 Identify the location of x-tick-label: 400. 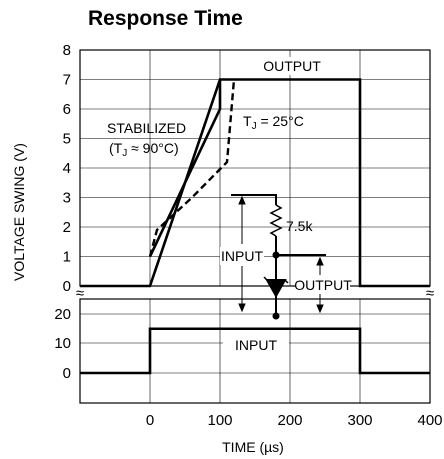
(429, 420).